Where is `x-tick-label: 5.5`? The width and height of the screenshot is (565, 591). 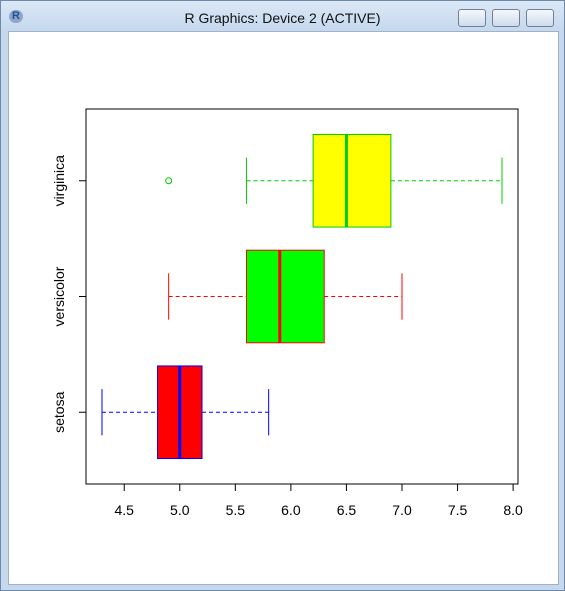
x-tick-label: 5.5 is located at coordinates (236, 510).